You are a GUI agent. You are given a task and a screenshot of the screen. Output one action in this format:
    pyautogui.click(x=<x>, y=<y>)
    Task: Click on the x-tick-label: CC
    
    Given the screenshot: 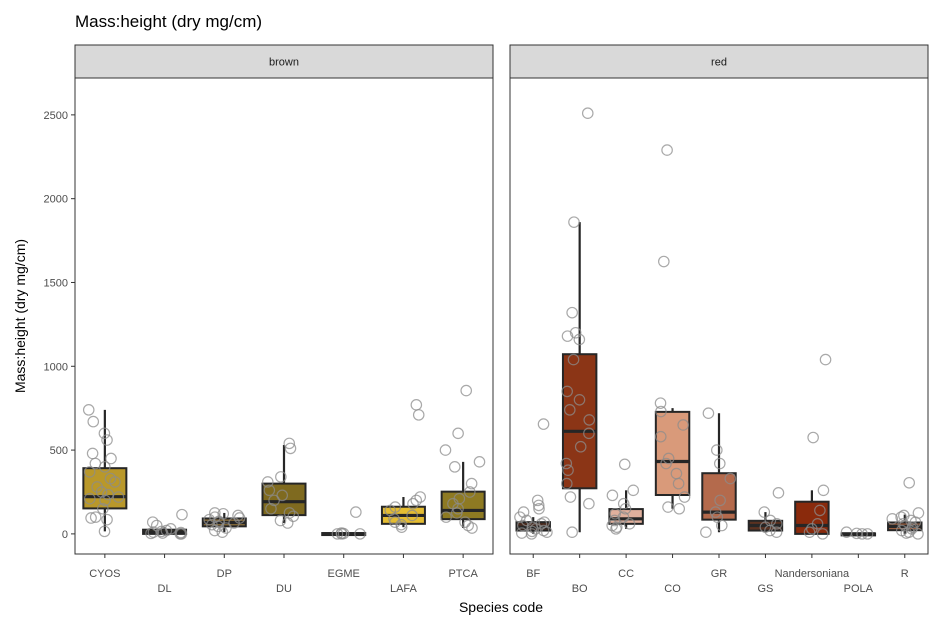 What is the action you would take?
    pyautogui.click(x=626, y=574)
    